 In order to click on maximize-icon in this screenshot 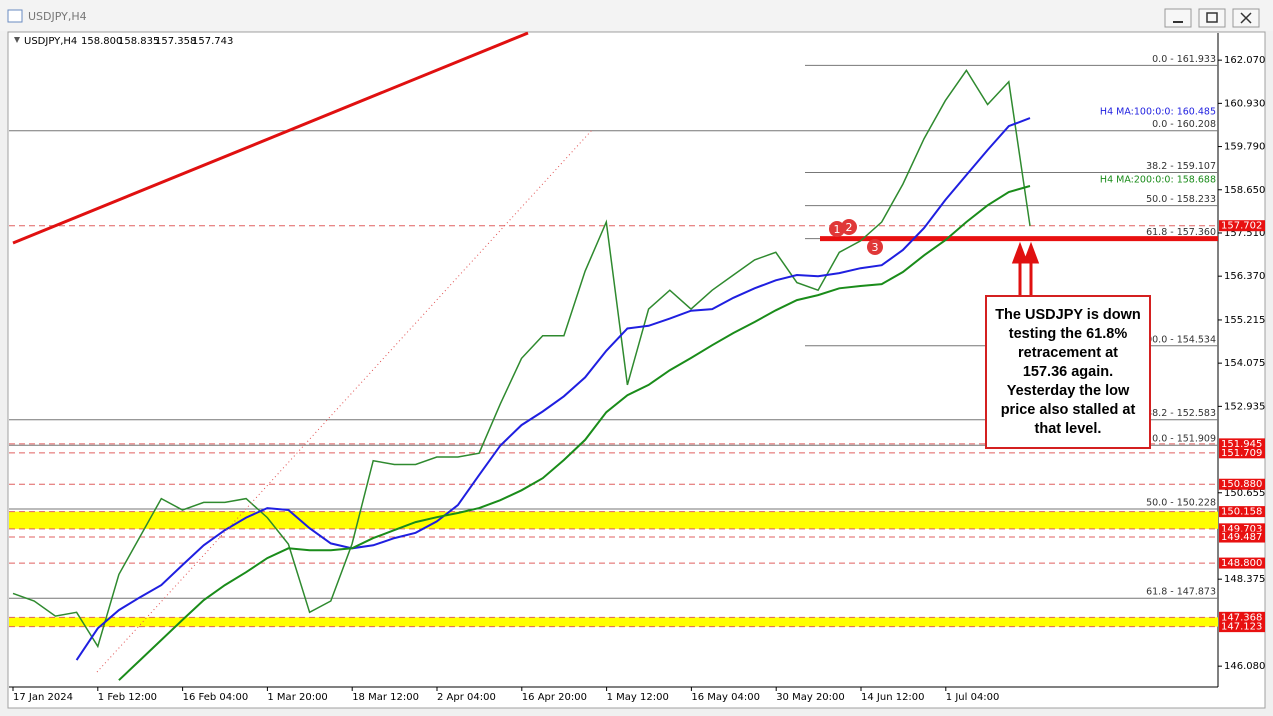, I will do `click(1212, 17)`.